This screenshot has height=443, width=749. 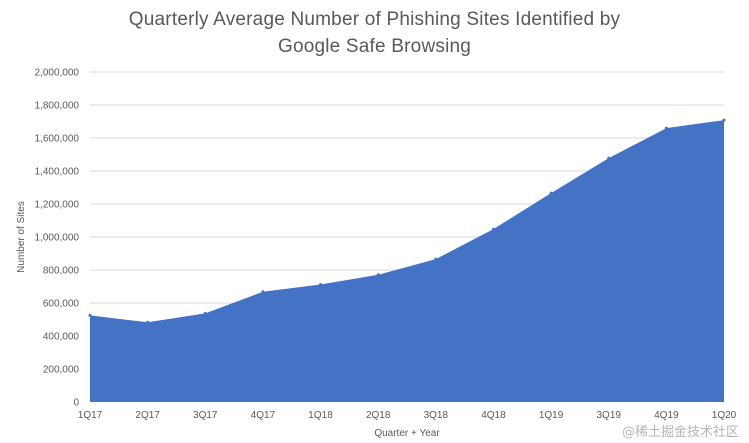 I want to click on y-tick-label: 200,000, so click(x=61, y=370).